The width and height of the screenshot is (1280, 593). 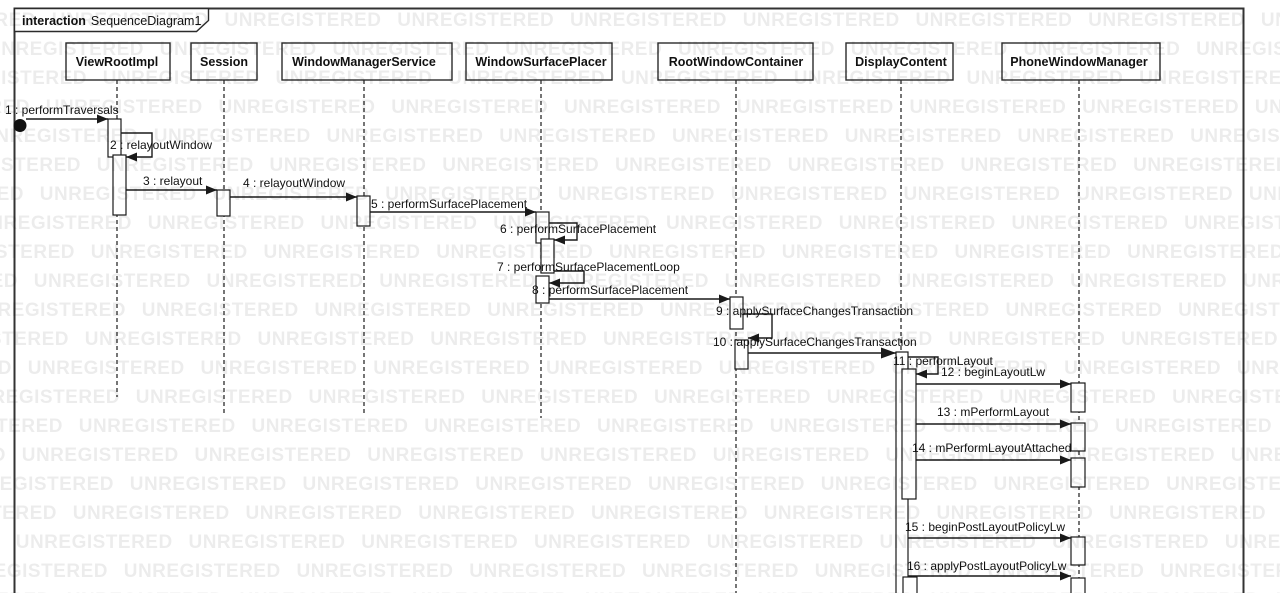 I want to click on message-13: 13 : mPerformLayout, so click(x=993, y=417).